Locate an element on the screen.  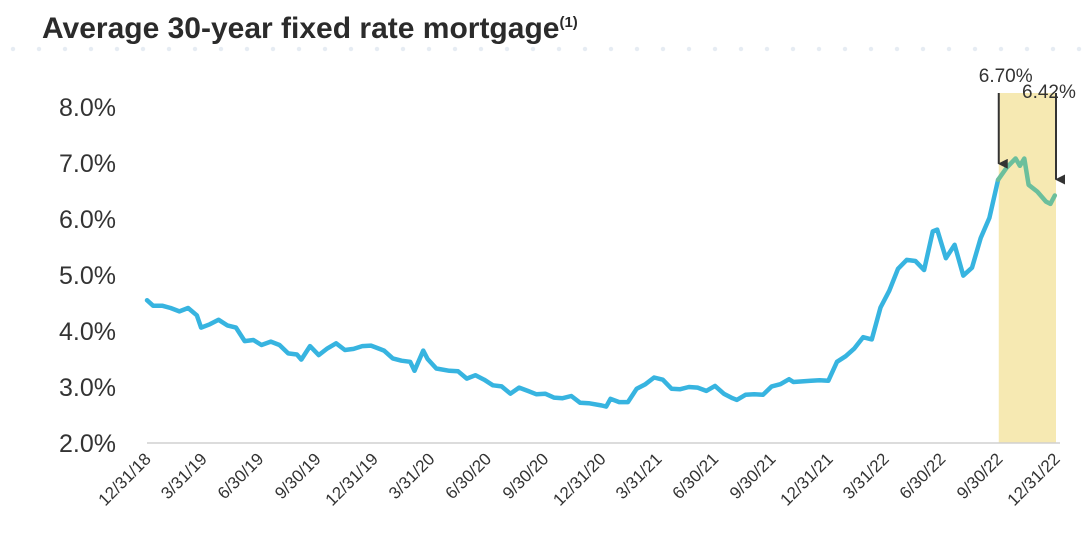
x-tick-label: 12/31/20 is located at coordinates (579, 479).